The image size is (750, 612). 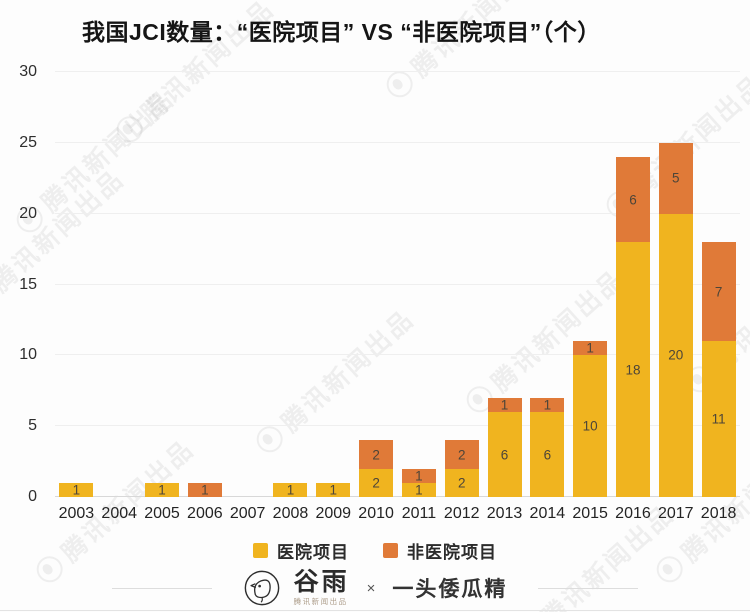 I want to click on legend-label-non-hospital: 非医院项目, so click(x=452, y=552).